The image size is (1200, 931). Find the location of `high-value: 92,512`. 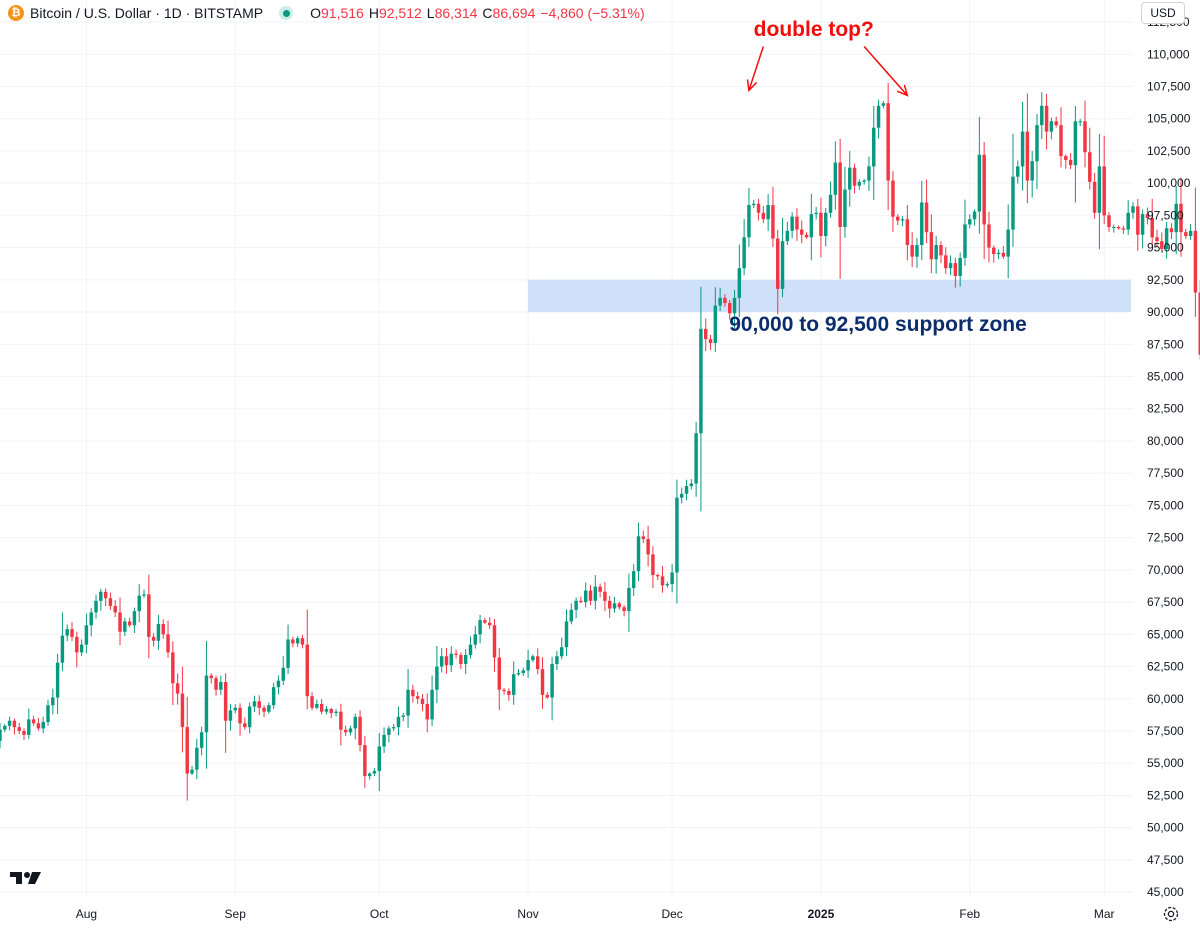

high-value: 92,512 is located at coordinates (400, 13).